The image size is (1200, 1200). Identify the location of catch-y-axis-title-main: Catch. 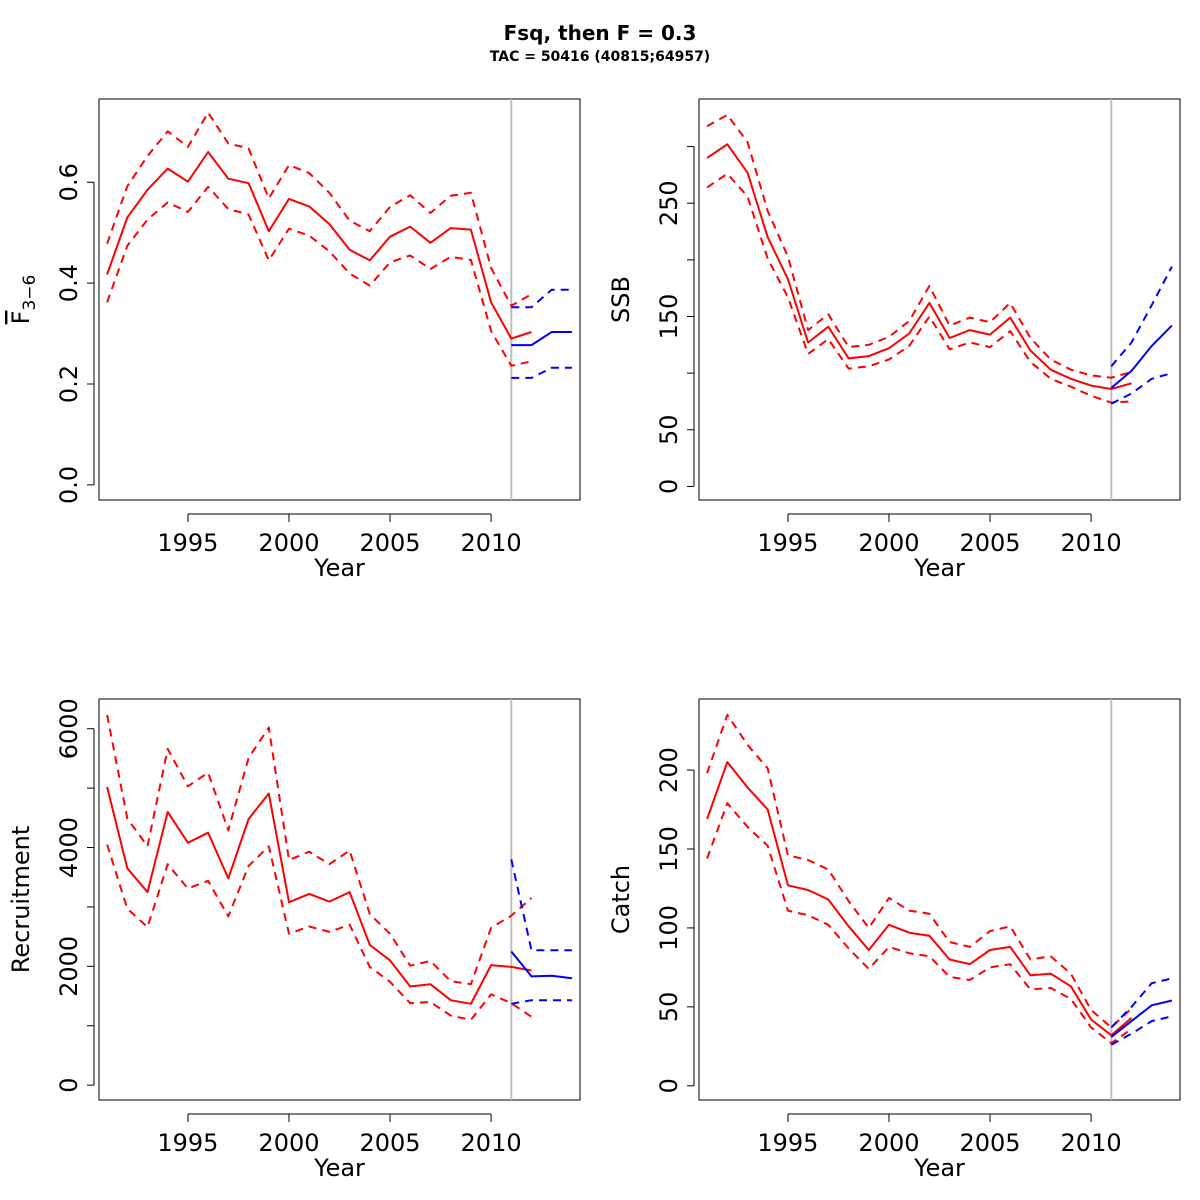
(621, 899).